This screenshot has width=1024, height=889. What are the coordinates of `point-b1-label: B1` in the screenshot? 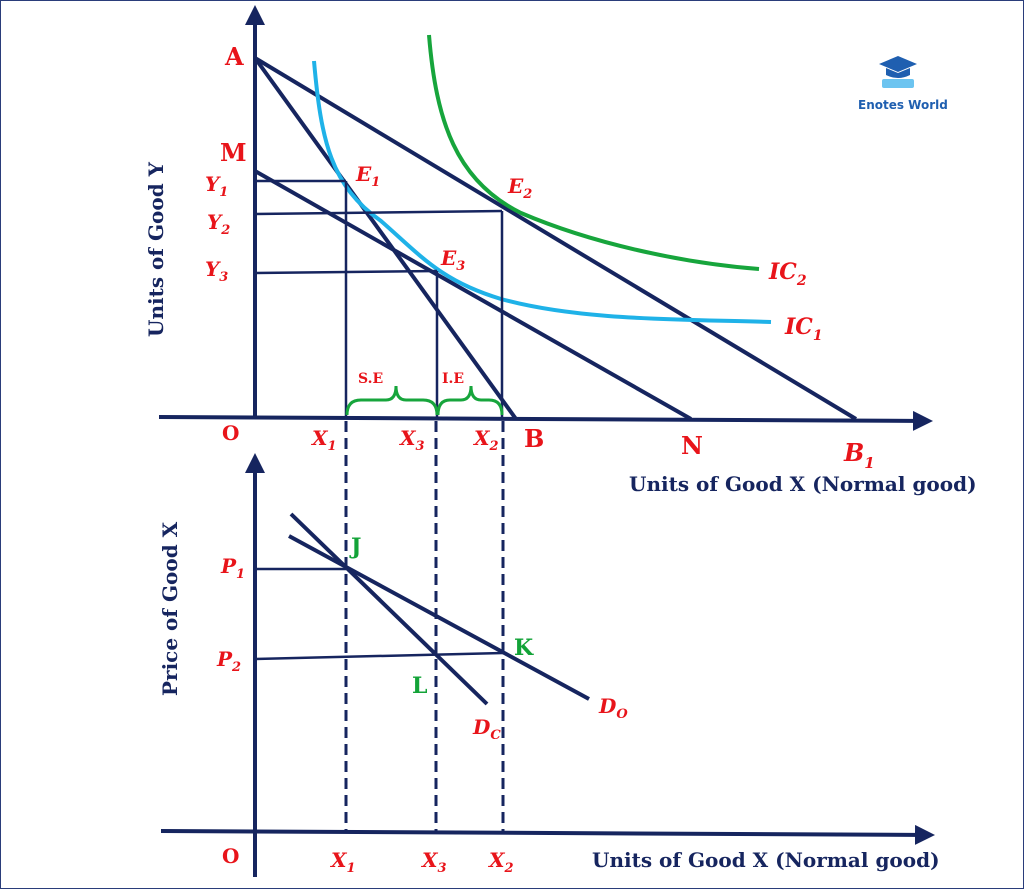 It's located at (859, 455).